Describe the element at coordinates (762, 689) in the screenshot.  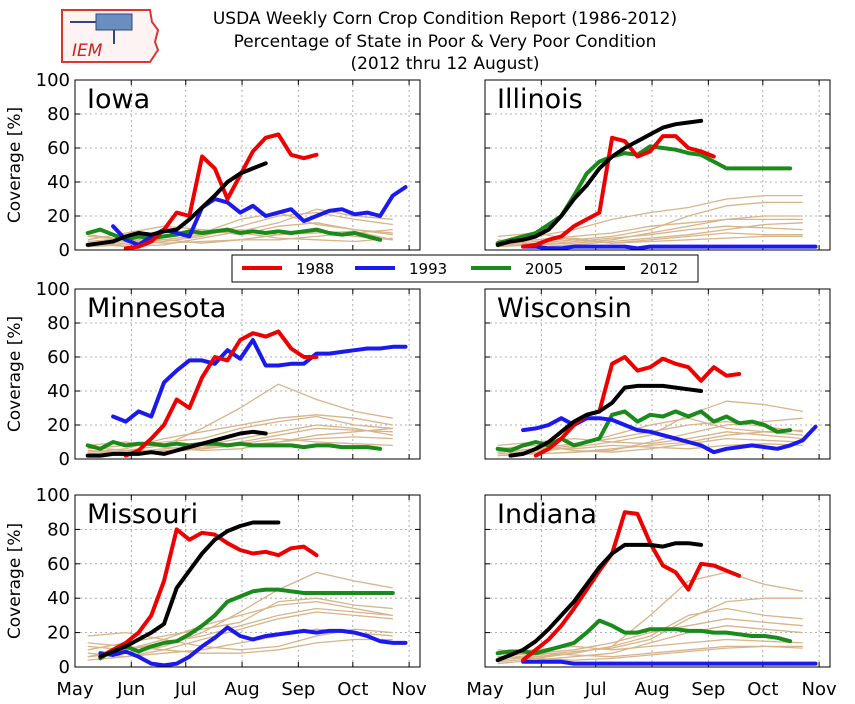
I see `x-tick-label: Oct` at that location.